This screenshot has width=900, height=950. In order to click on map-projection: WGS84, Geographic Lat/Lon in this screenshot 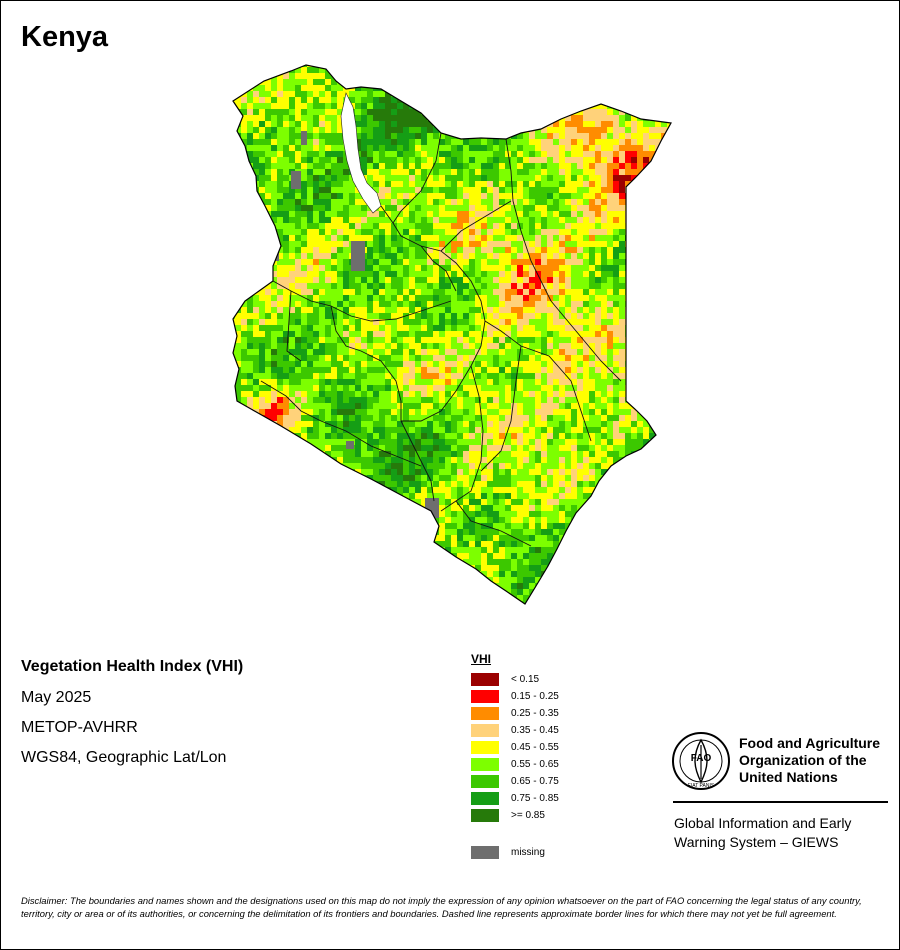, I will do `click(124, 757)`.